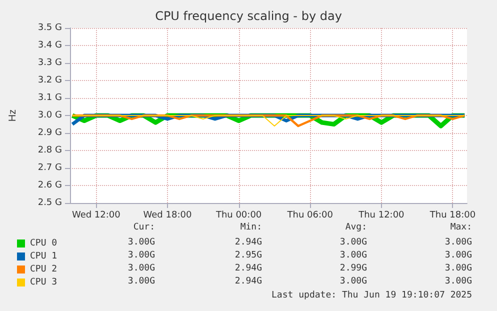  What do you see at coordinates (452, 215) in the screenshot?
I see `x-tick-label: Thu 18:00` at bounding box center [452, 215].